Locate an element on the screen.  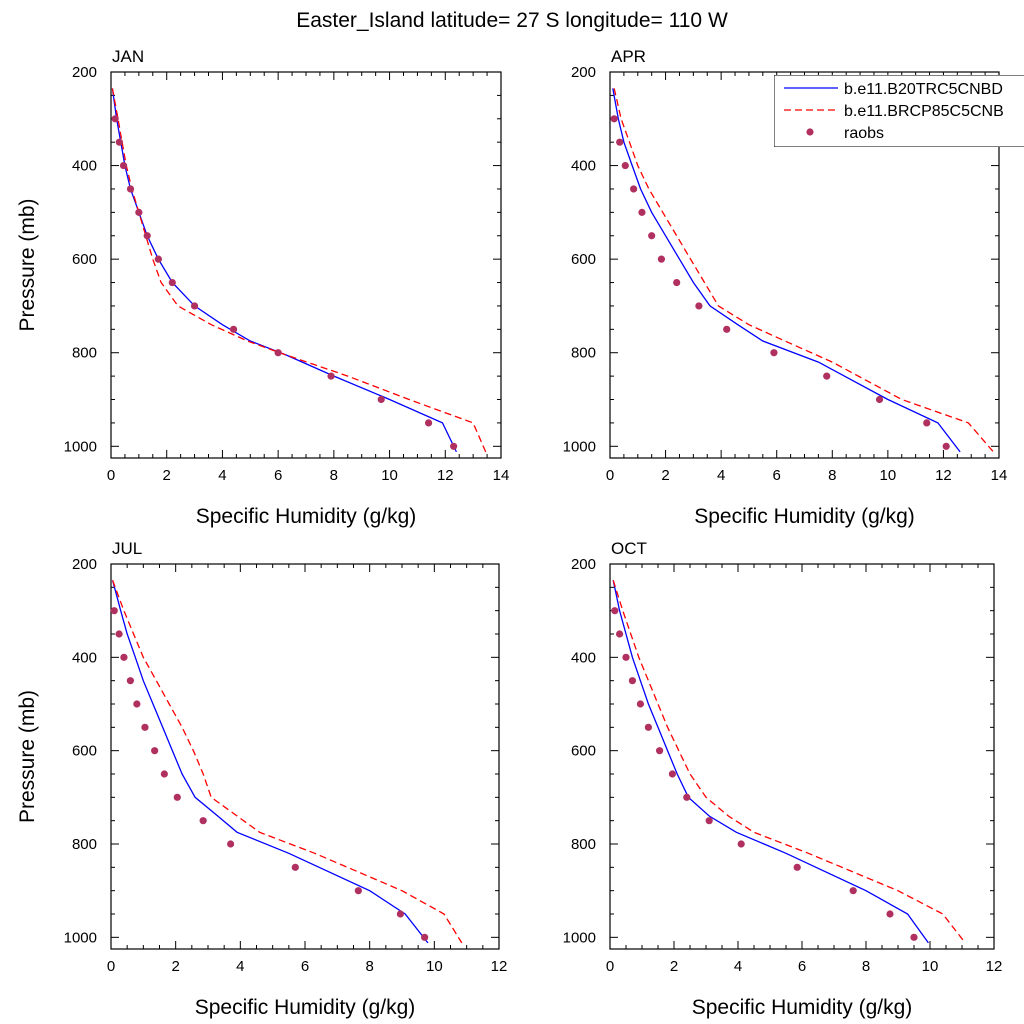
legend-label: raobs is located at coordinates (864, 133).